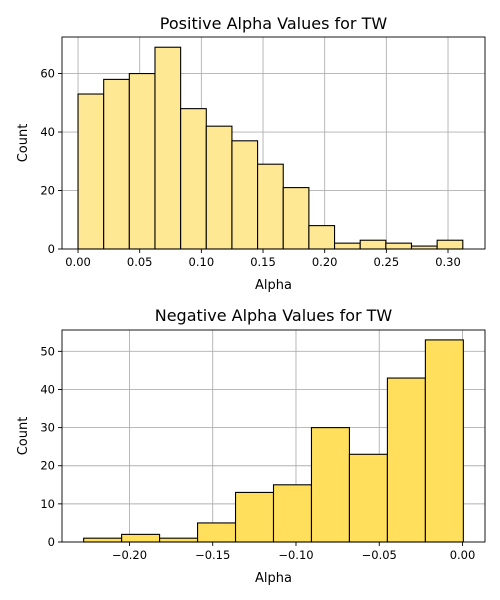  Describe the element at coordinates (47, 74) in the screenshot. I see `y-tick-label: 60` at that location.